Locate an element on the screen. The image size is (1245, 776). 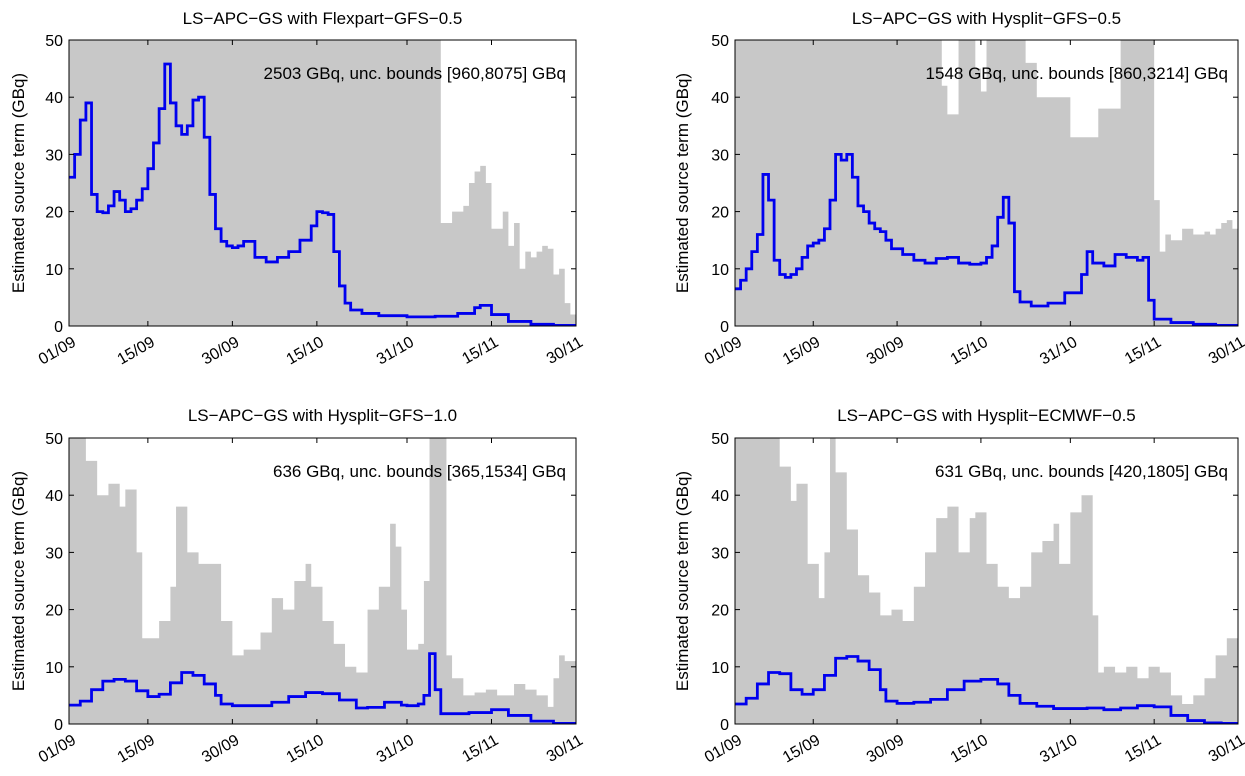
chart-title: LS−APC−GS with Flexpart−GFS−0.5 is located at coordinates (323, 18).